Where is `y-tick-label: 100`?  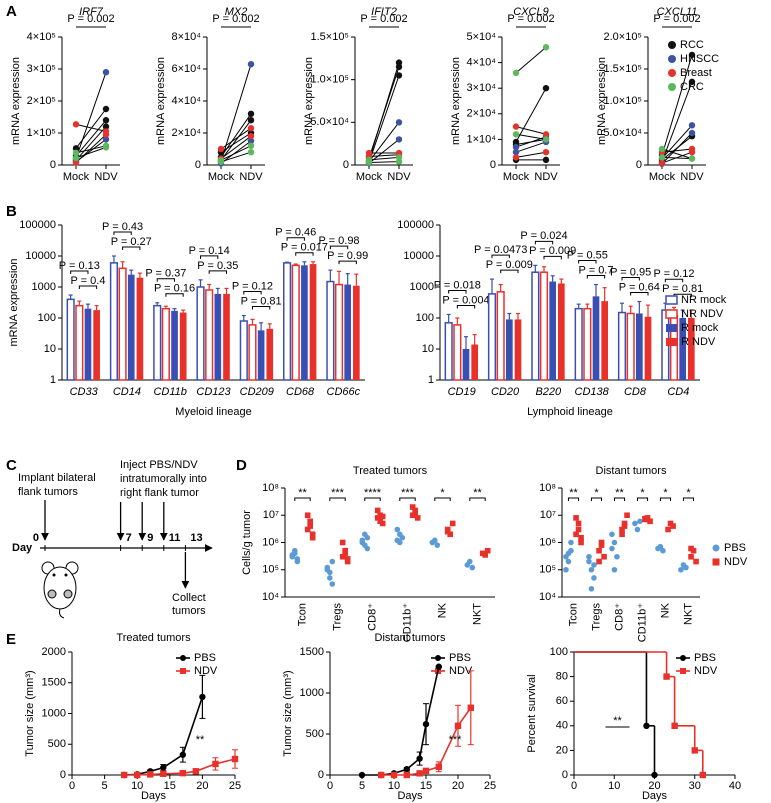
y-tick-label: 100 is located at coordinates (425, 318).